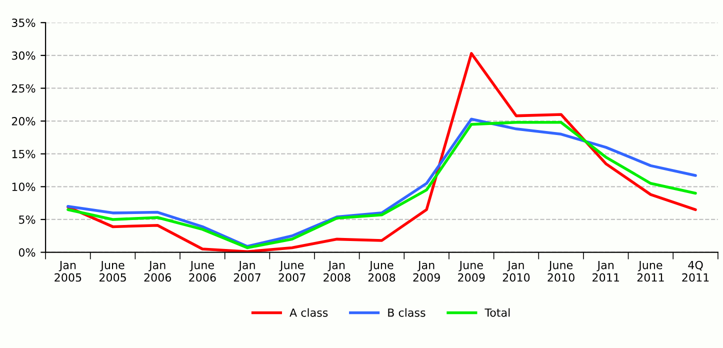 The image size is (723, 348). Describe the element at coordinates (309, 312) in the screenshot. I see `legend-label: A class` at that location.